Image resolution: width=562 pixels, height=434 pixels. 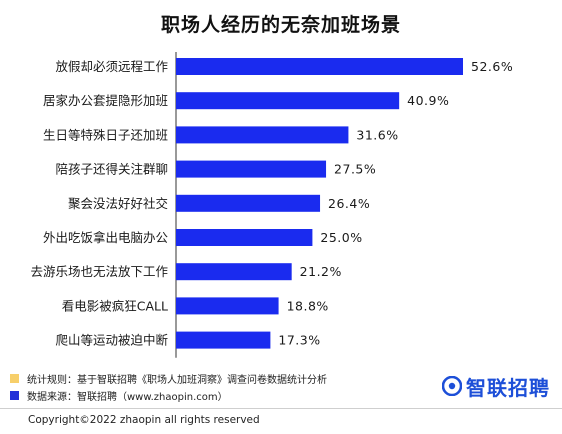 I want to click on footer-divider, so click(x=281, y=408).